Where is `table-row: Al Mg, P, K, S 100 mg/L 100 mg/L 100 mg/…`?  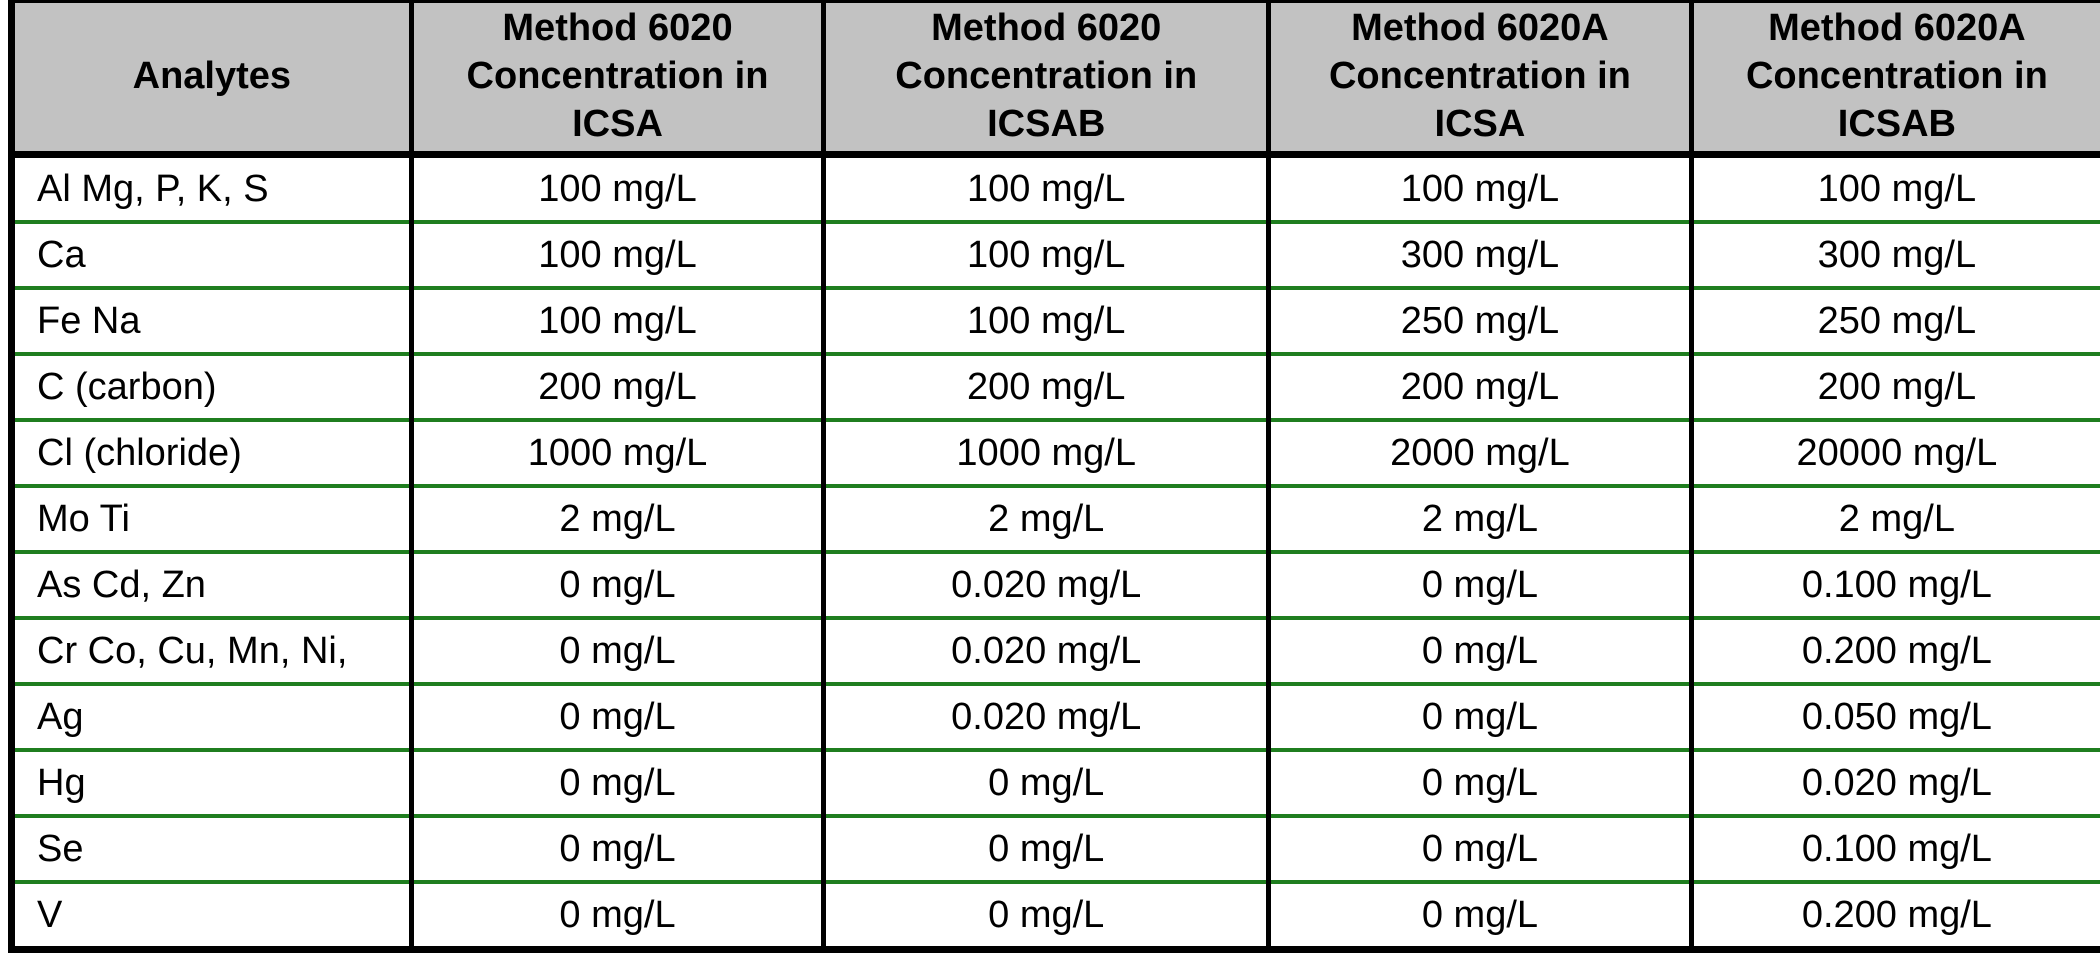 table-row: Al Mg, P, K, S 100 mg/L 100 mg/L 100 mg/… is located at coordinates (1056, 189).